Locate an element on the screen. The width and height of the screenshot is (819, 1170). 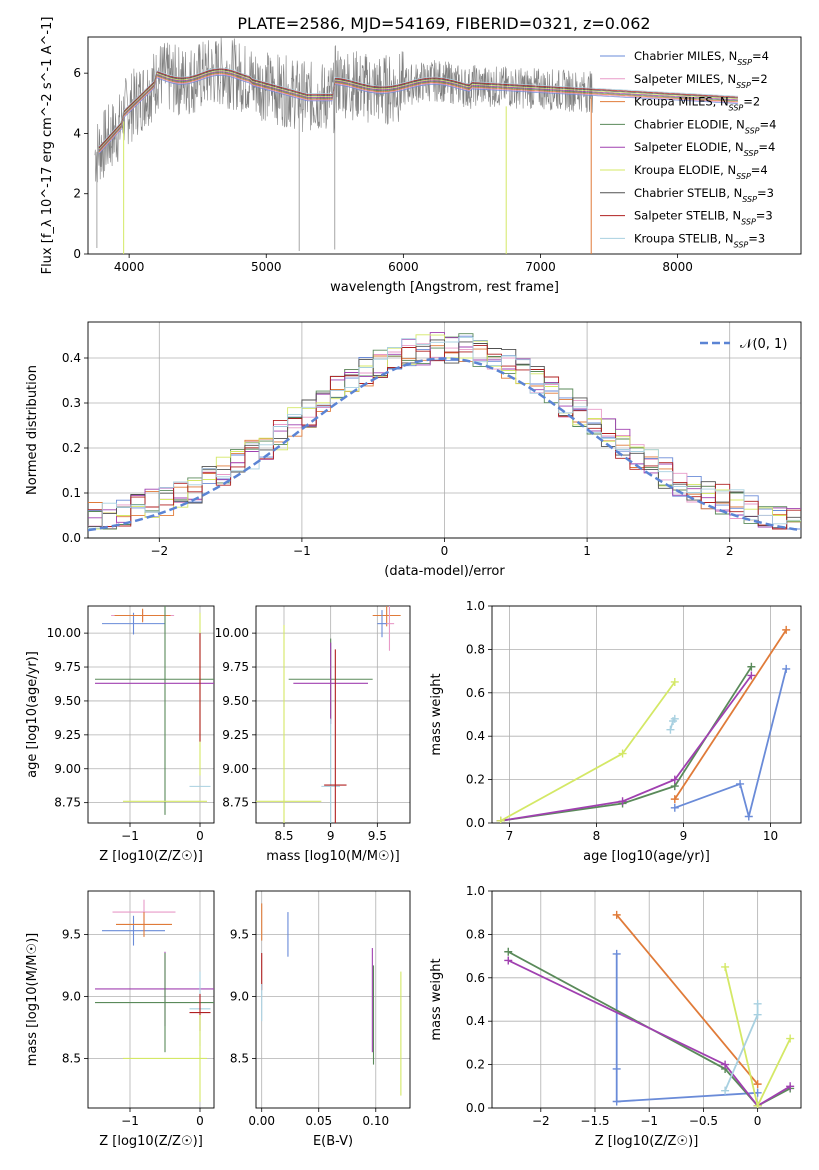
y-tick-label: 0.4 is located at coordinates (475, 736).